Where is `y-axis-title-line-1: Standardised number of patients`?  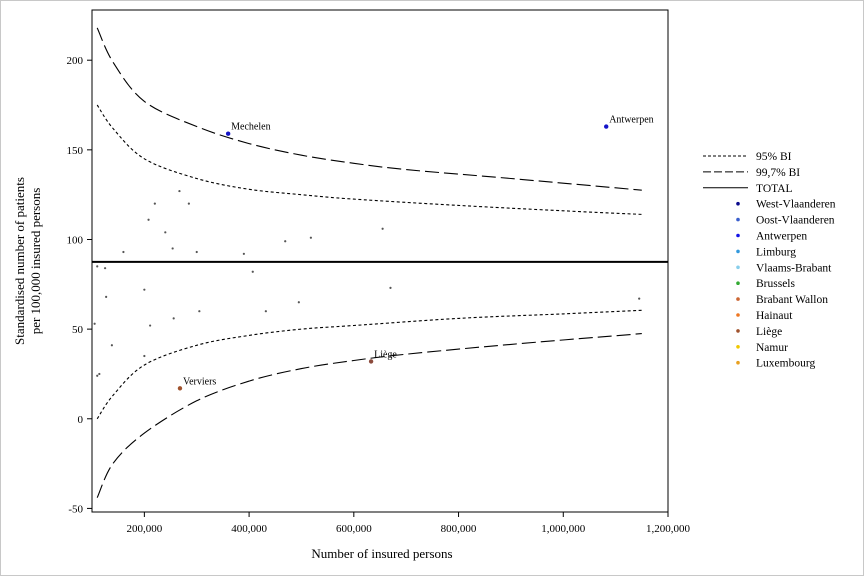 y-axis-title-line-1: Standardised number of patients is located at coordinates (19, 261).